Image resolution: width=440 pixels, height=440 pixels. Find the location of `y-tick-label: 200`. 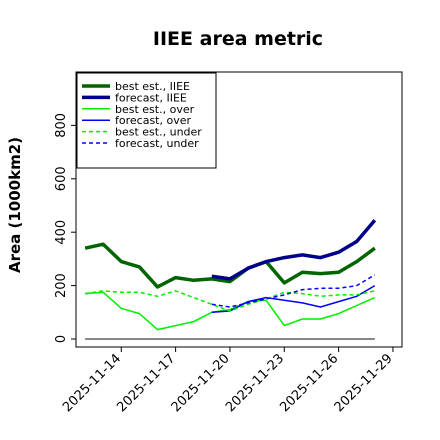

y-tick-label: 200 is located at coordinates (61, 285).